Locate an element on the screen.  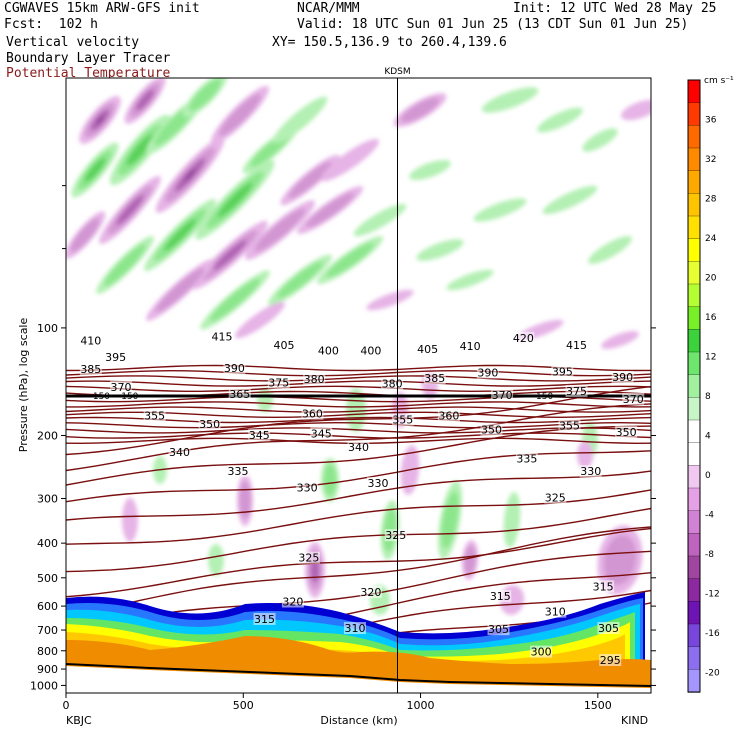
terrain-fill is located at coordinates (358, 679).